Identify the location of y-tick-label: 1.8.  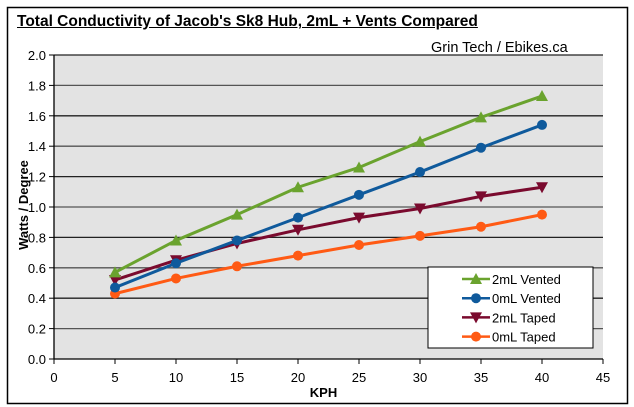
(37, 85).